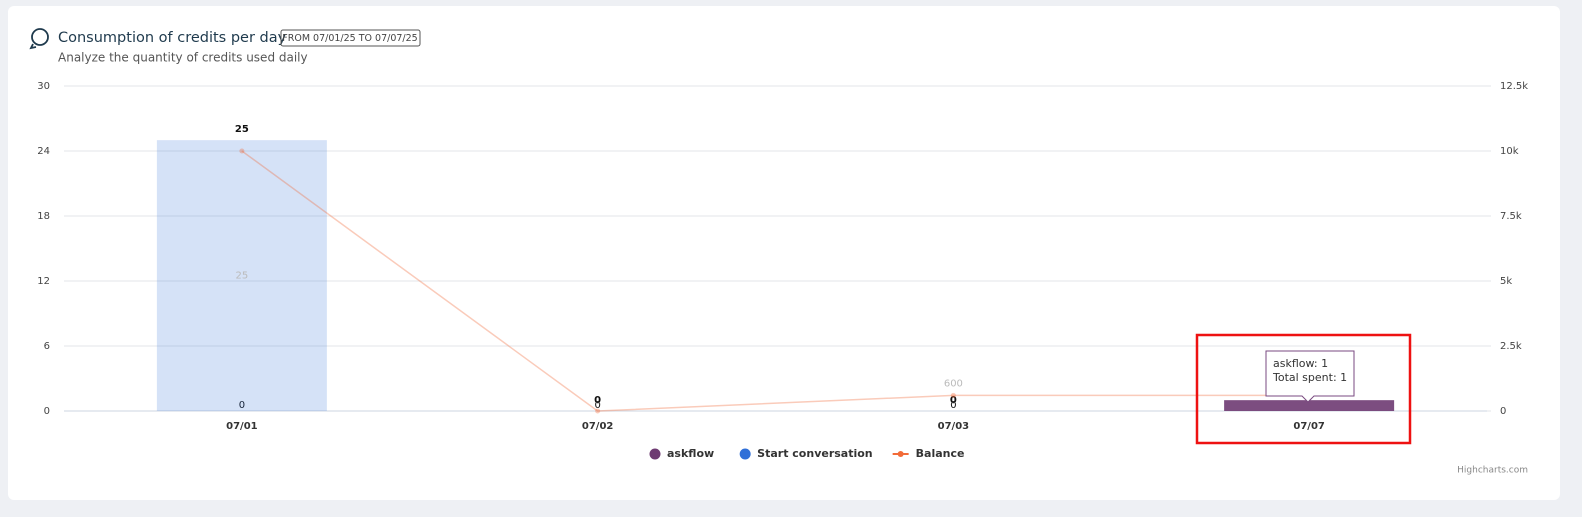 Image resolution: width=1582 pixels, height=517 pixels. Describe the element at coordinates (172, 38) in the screenshot. I see `chart-title: Consumption of credits per day` at that location.